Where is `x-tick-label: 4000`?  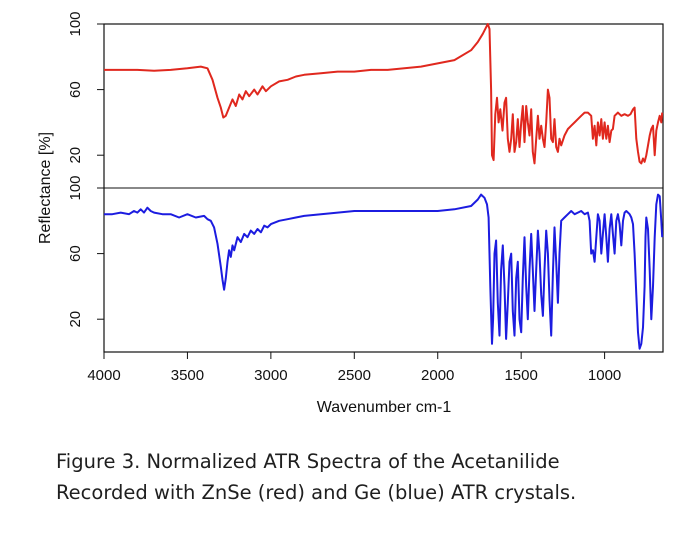
x-tick-label: 4000 is located at coordinates (103, 375).